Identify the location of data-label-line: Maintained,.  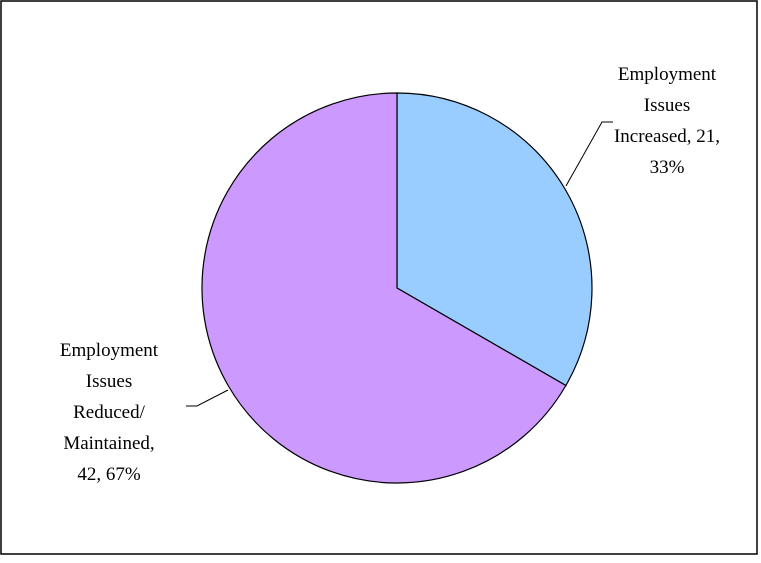
(108, 443).